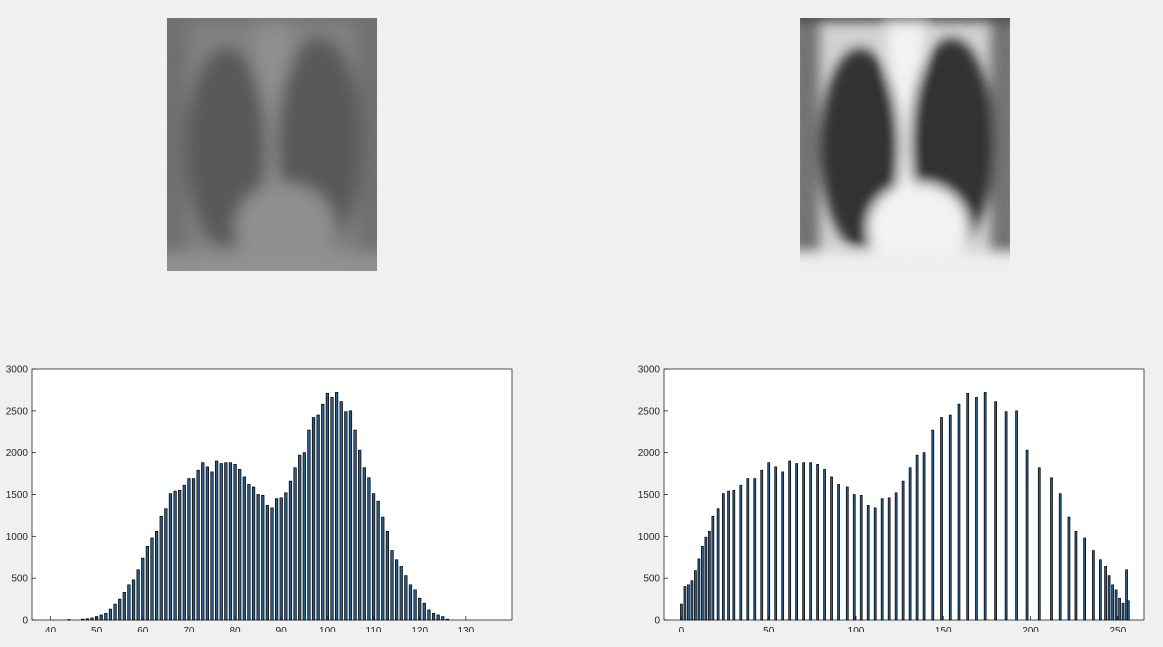 This screenshot has width=1163, height=647. I want to click on hist-equalized-xtick-label: 100, so click(856, 629).